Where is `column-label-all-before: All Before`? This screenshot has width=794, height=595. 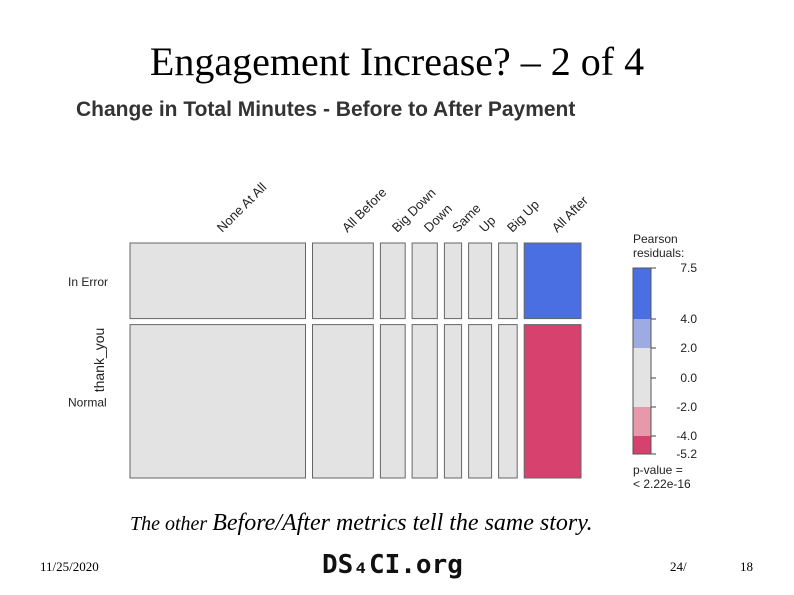 column-label-all-before: All Before is located at coordinates (364, 210).